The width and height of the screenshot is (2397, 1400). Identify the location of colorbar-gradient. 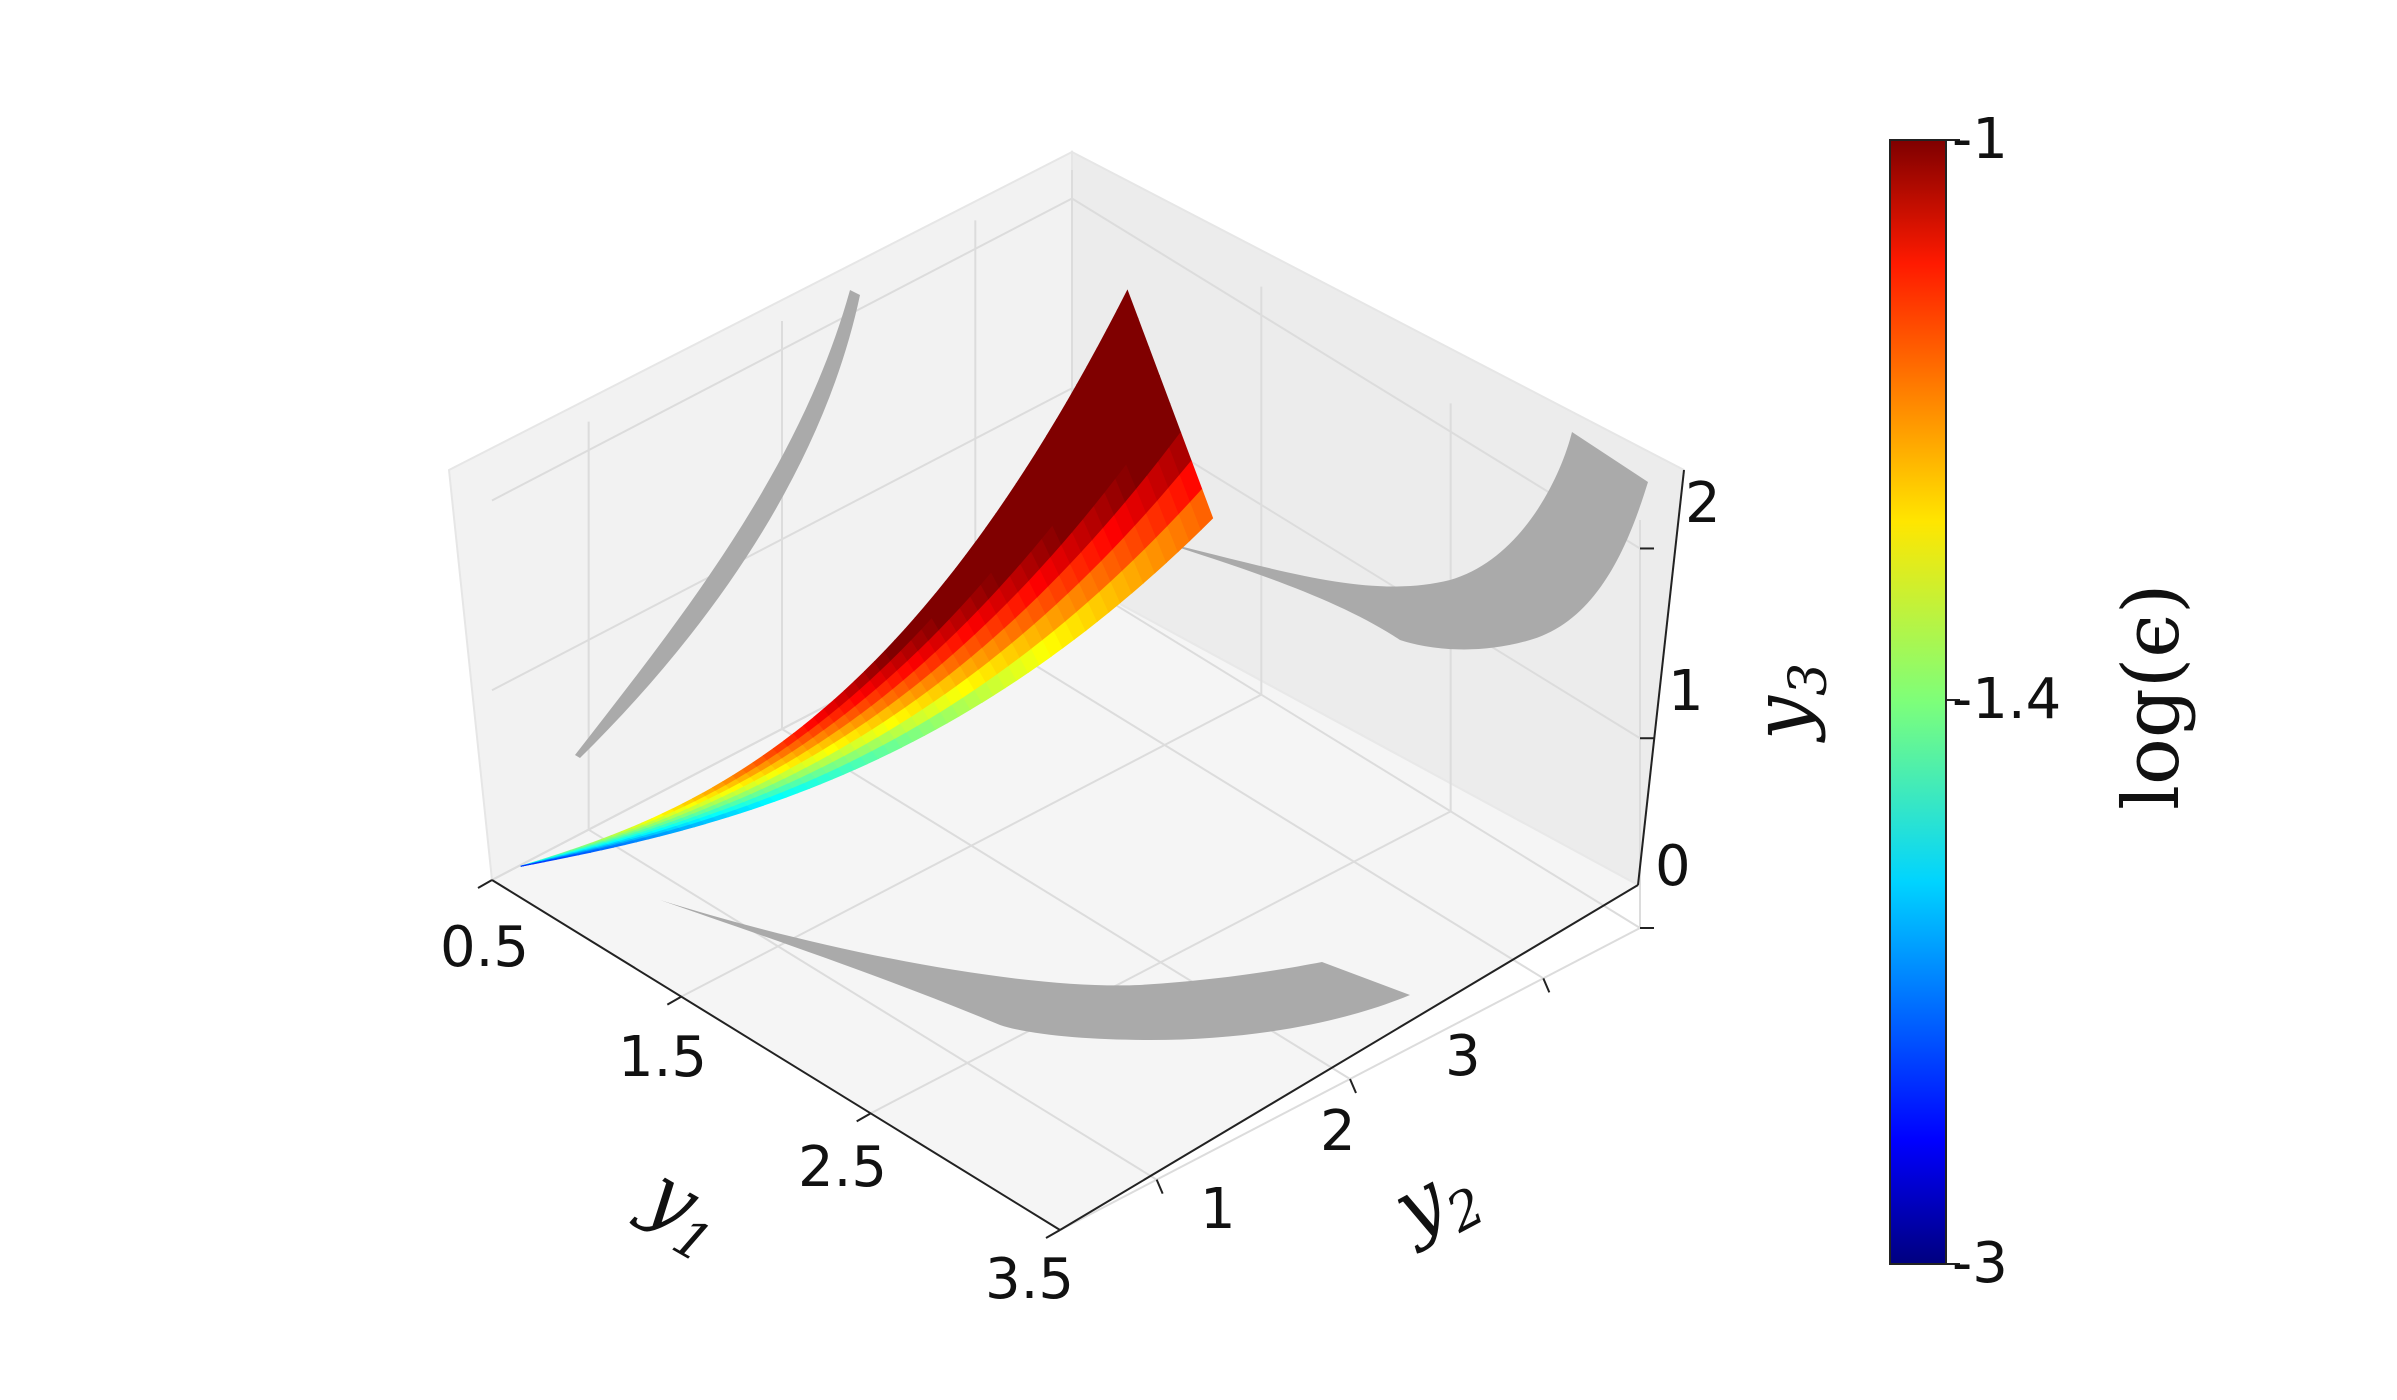
(1918, 702).